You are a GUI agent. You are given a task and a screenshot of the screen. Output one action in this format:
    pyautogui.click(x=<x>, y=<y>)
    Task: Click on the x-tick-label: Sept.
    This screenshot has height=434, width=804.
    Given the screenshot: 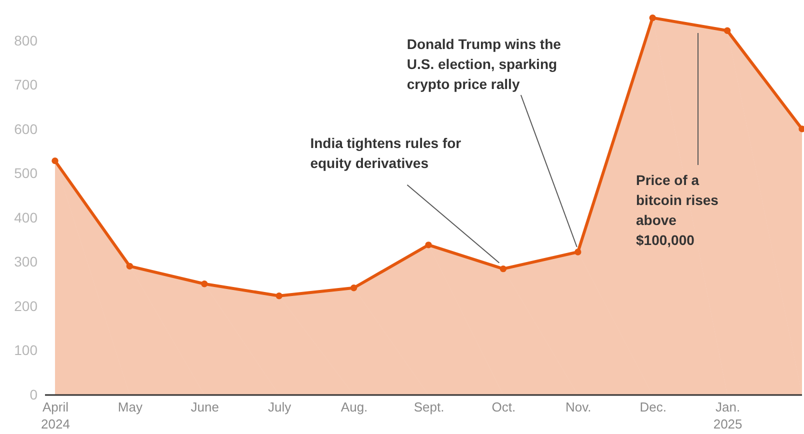 What is the action you would take?
    pyautogui.click(x=429, y=407)
    